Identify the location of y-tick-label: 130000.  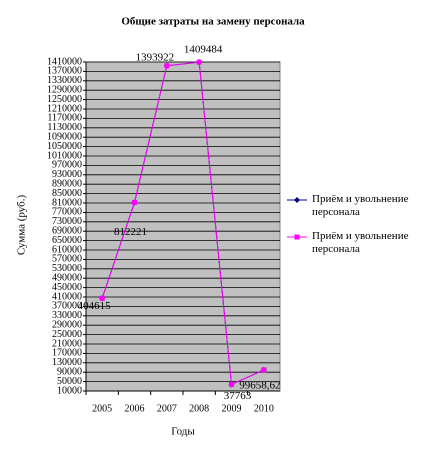
(67, 362).